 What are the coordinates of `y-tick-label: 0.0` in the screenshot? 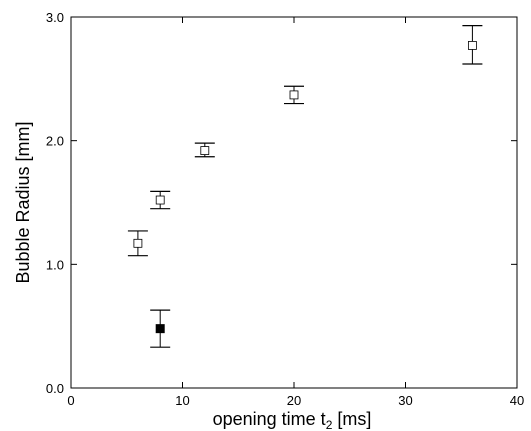 It's located at (55, 388).